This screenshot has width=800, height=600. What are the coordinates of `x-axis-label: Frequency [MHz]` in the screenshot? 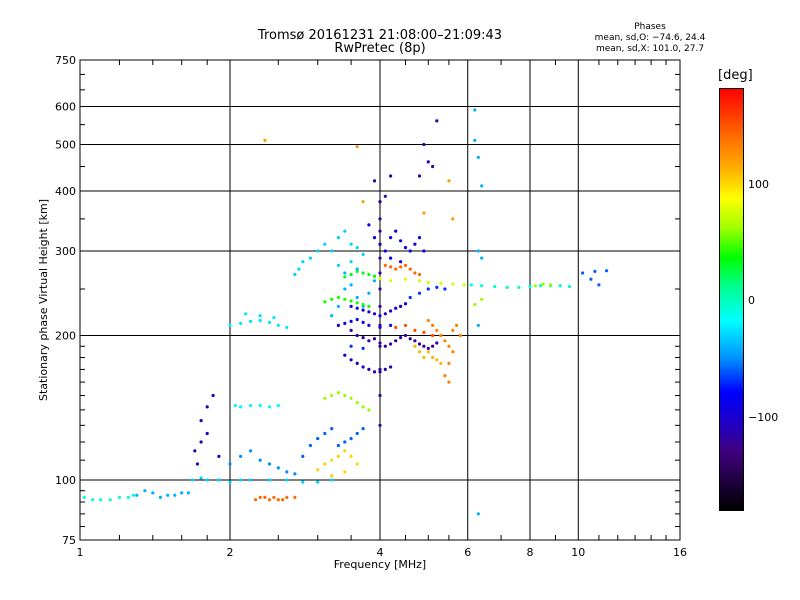 It's located at (380, 564).